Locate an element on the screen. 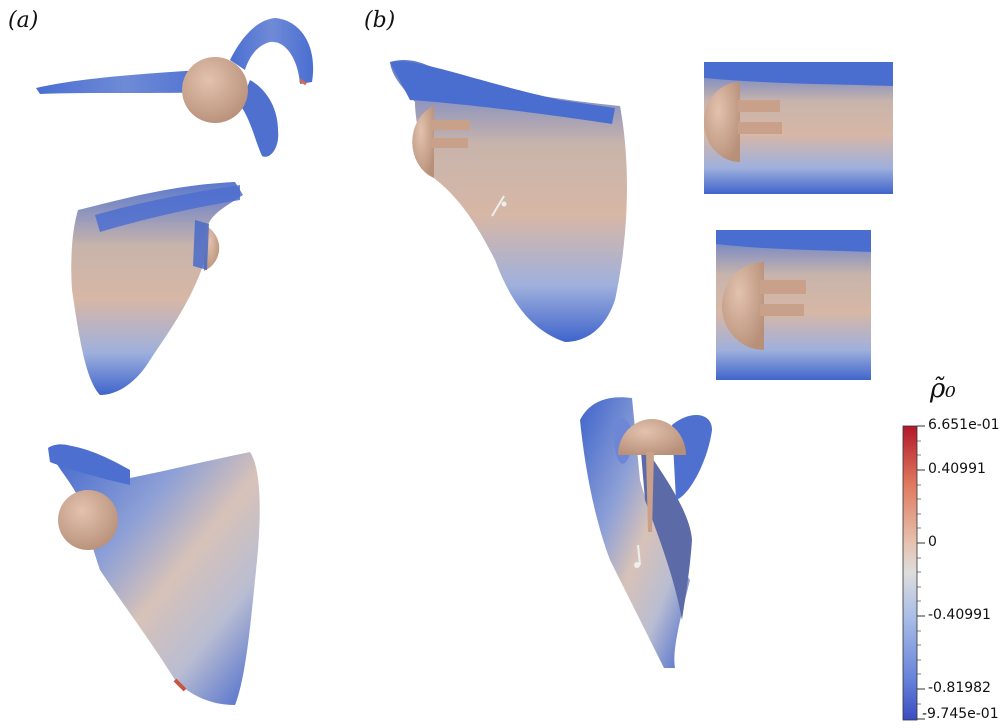  panel-b-zoom-bottom is located at coordinates (793, 305).